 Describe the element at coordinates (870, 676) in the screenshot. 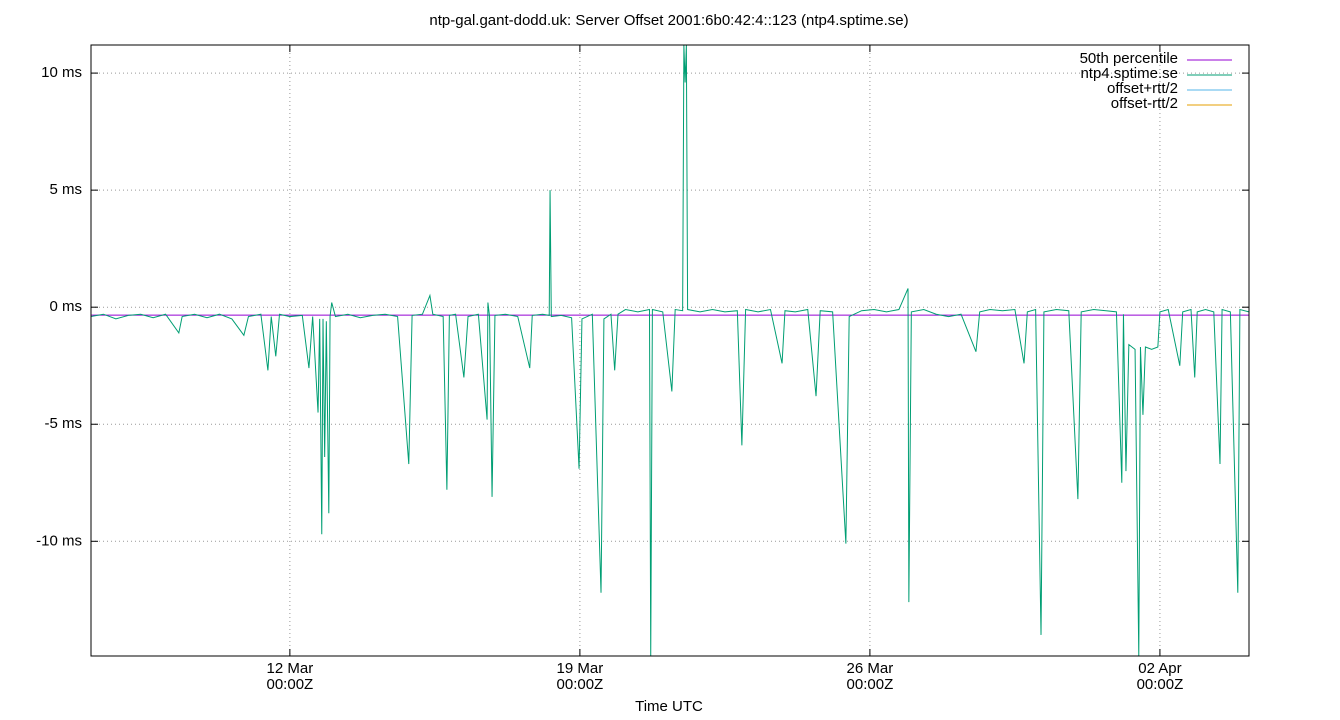

I see `x-tick-label: 26 Mar 00:00Z` at that location.